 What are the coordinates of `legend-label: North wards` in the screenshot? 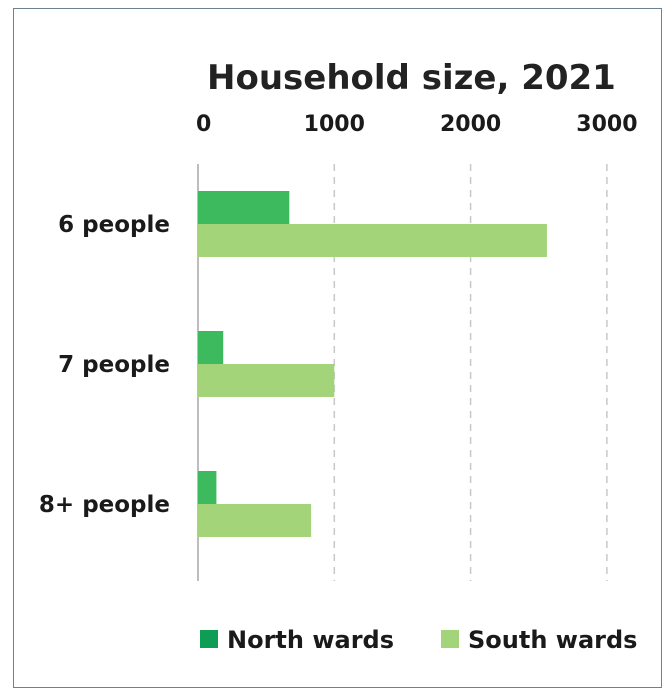 It's located at (310, 640).